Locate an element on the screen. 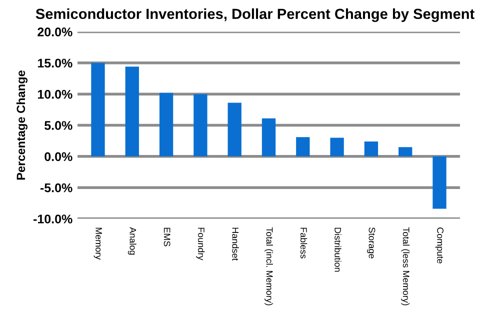  x-tick-label: Total (incl. Memory) is located at coordinates (268, 266).